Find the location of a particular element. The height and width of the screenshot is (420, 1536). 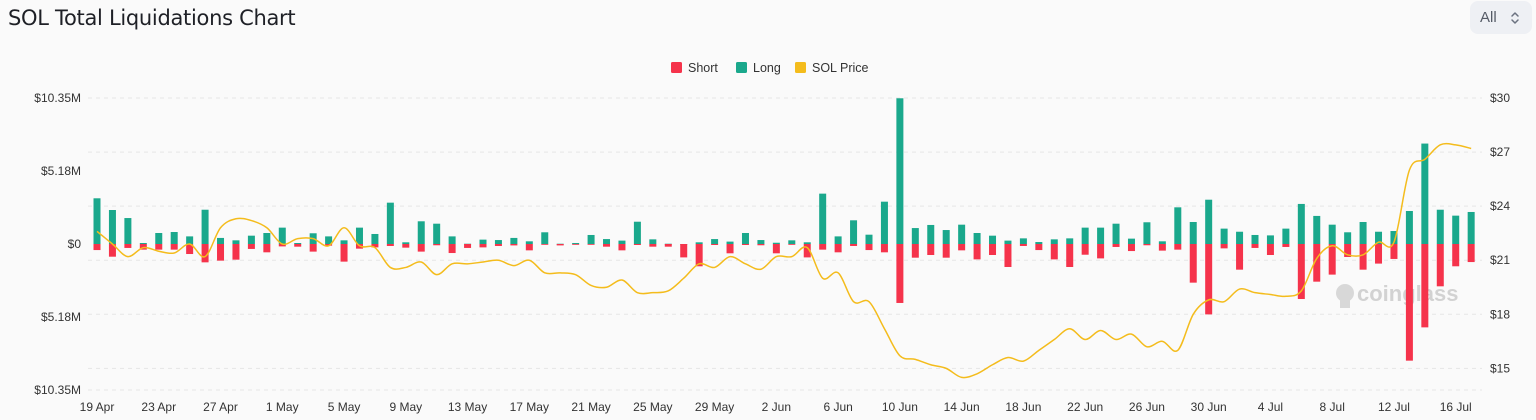

y-left-tick-label: $5.18M is located at coordinates (61, 171).